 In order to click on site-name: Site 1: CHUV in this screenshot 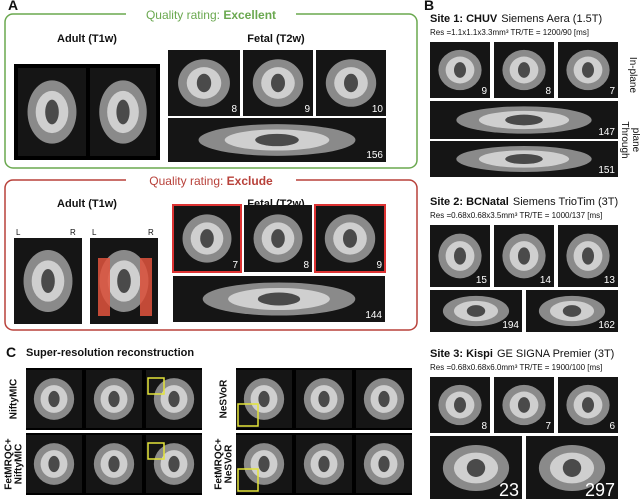, I will do `click(464, 19)`.